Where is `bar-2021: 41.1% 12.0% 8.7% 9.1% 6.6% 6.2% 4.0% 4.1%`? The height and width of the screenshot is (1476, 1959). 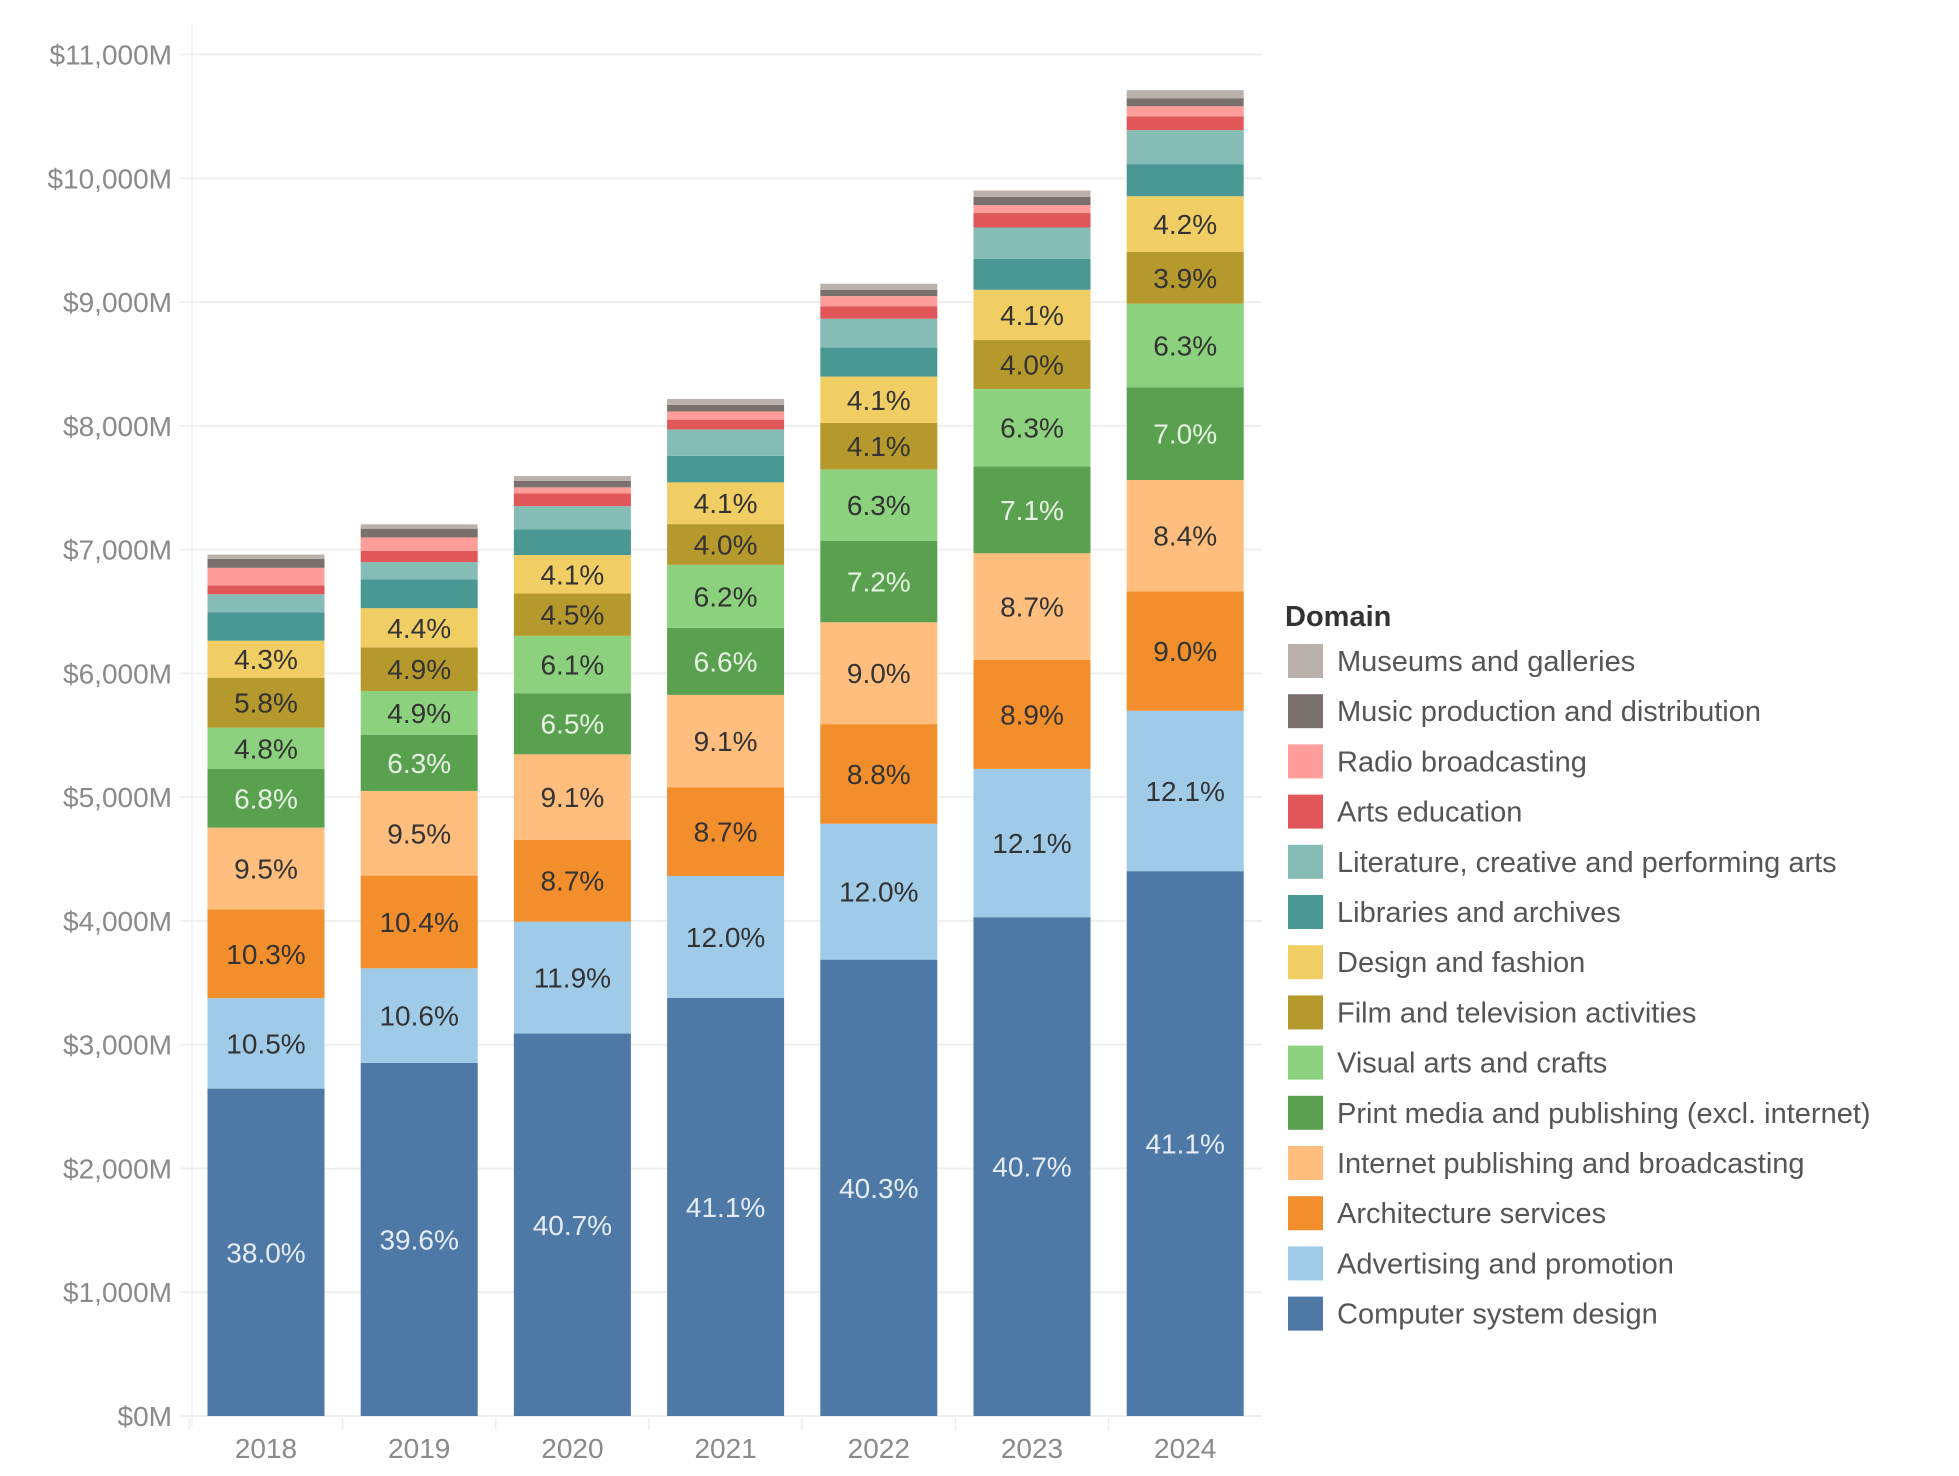 bar-2021: 41.1% 12.0% 8.7% 9.1% 6.6% 6.2% 4.0% 4.1% is located at coordinates (726, 907).